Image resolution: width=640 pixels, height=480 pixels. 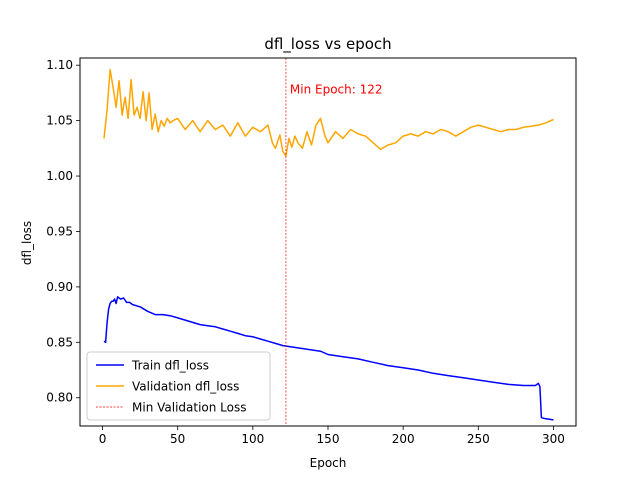 What do you see at coordinates (189, 408) in the screenshot?
I see `legend-label-min-val: Min Validation Loss` at bounding box center [189, 408].